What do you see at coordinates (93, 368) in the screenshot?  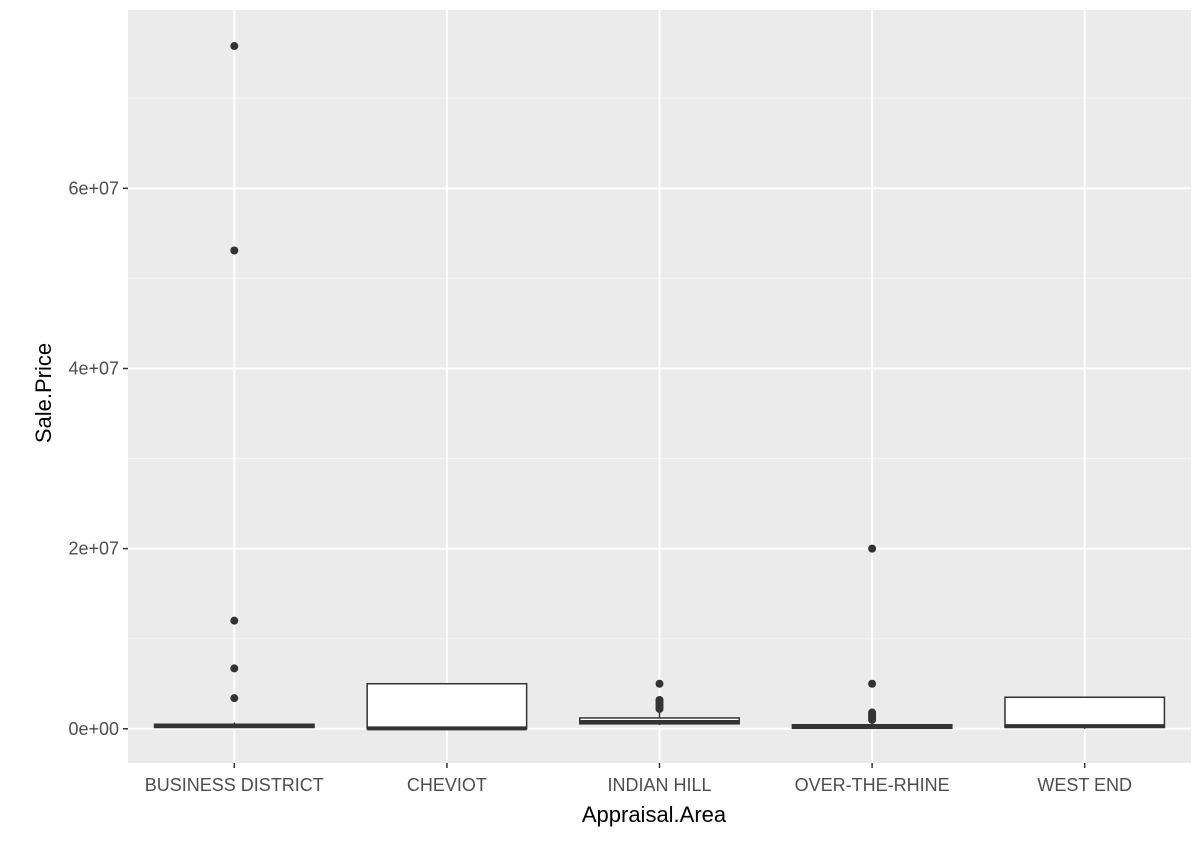 I see `y-tick-label: 4e+07` at bounding box center [93, 368].